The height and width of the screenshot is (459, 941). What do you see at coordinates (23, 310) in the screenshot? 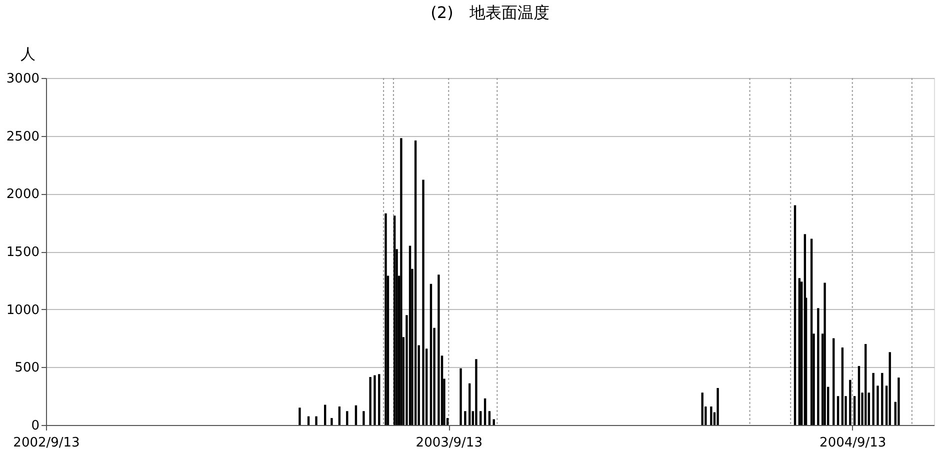
I see `y-tick-label: 1000` at bounding box center [23, 310].